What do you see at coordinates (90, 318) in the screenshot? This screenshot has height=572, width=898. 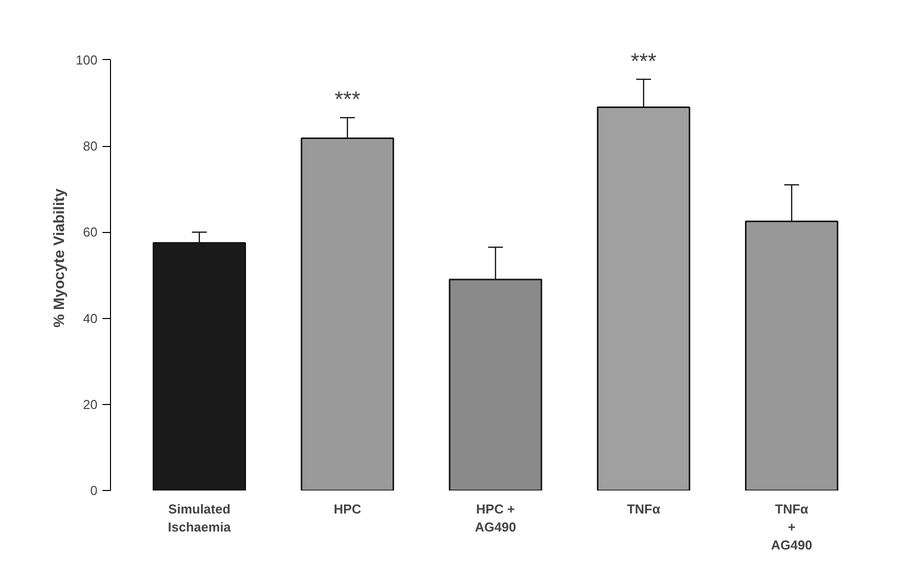 I see `y-tick-label: 40` at bounding box center [90, 318].